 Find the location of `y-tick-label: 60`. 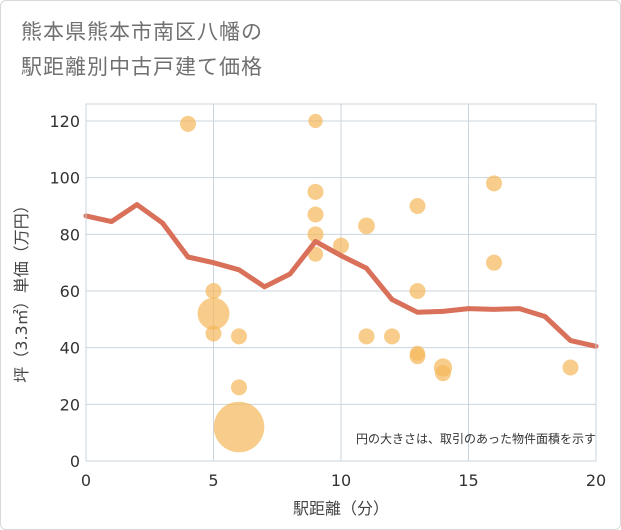

y-tick-label: 60 is located at coordinates (70, 291).